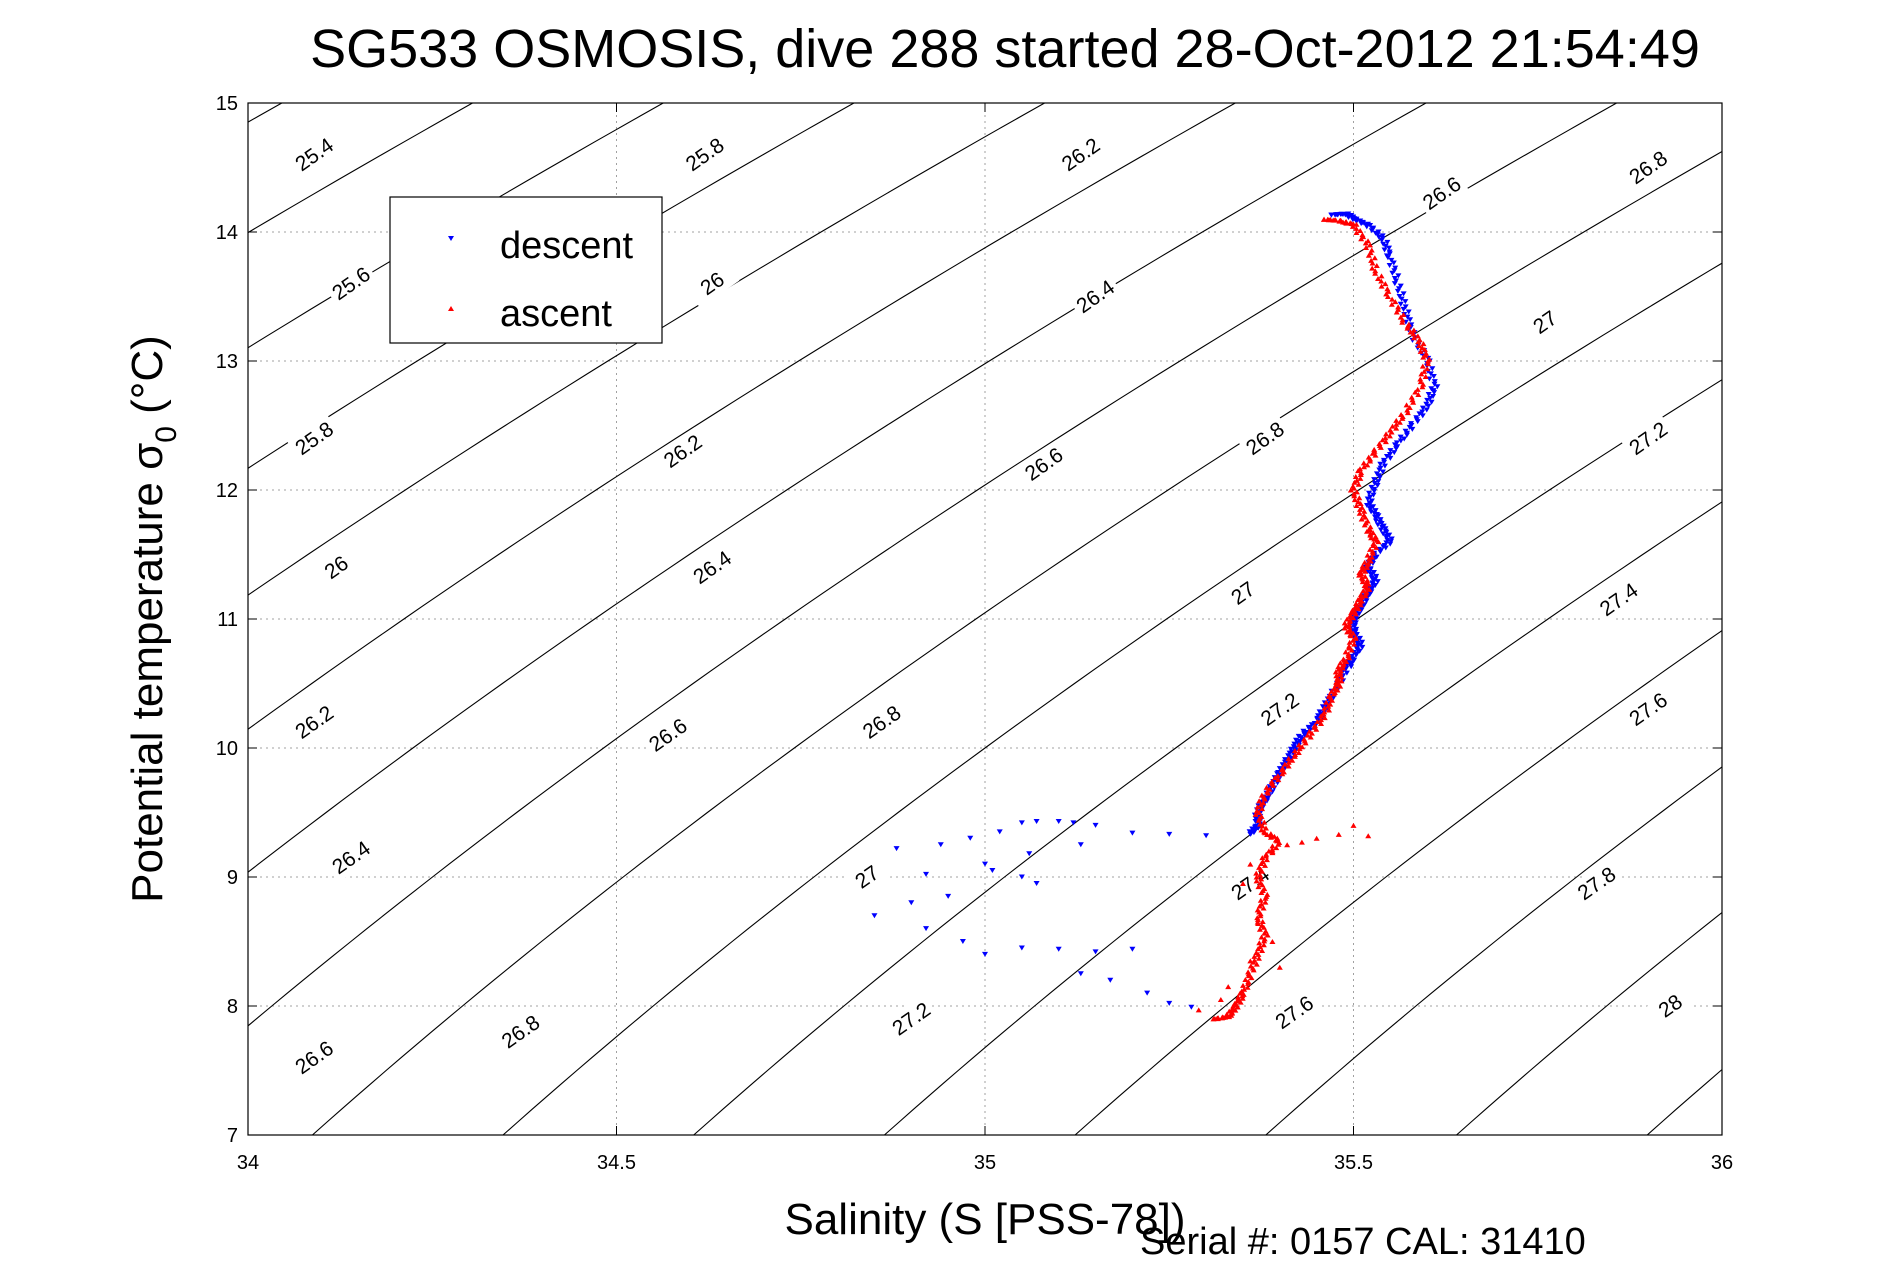  Describe the element at coordinates (227, 233) in the screenshot. I see `y-tick-label: 14` at that location.